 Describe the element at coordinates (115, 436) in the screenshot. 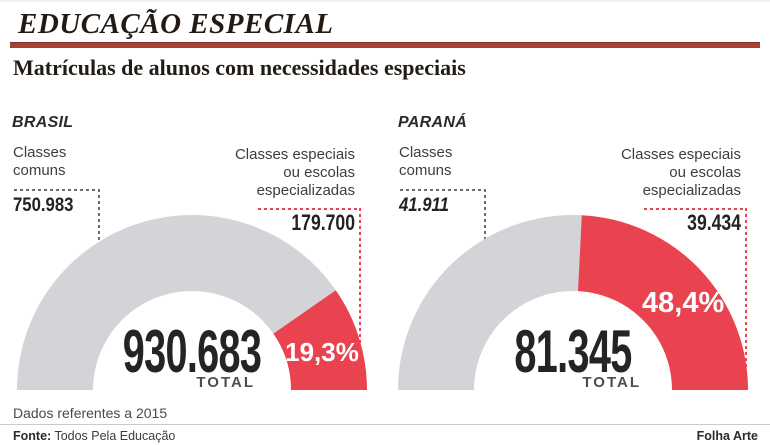

I see `source-text: Todos Pela Educação` at that location.